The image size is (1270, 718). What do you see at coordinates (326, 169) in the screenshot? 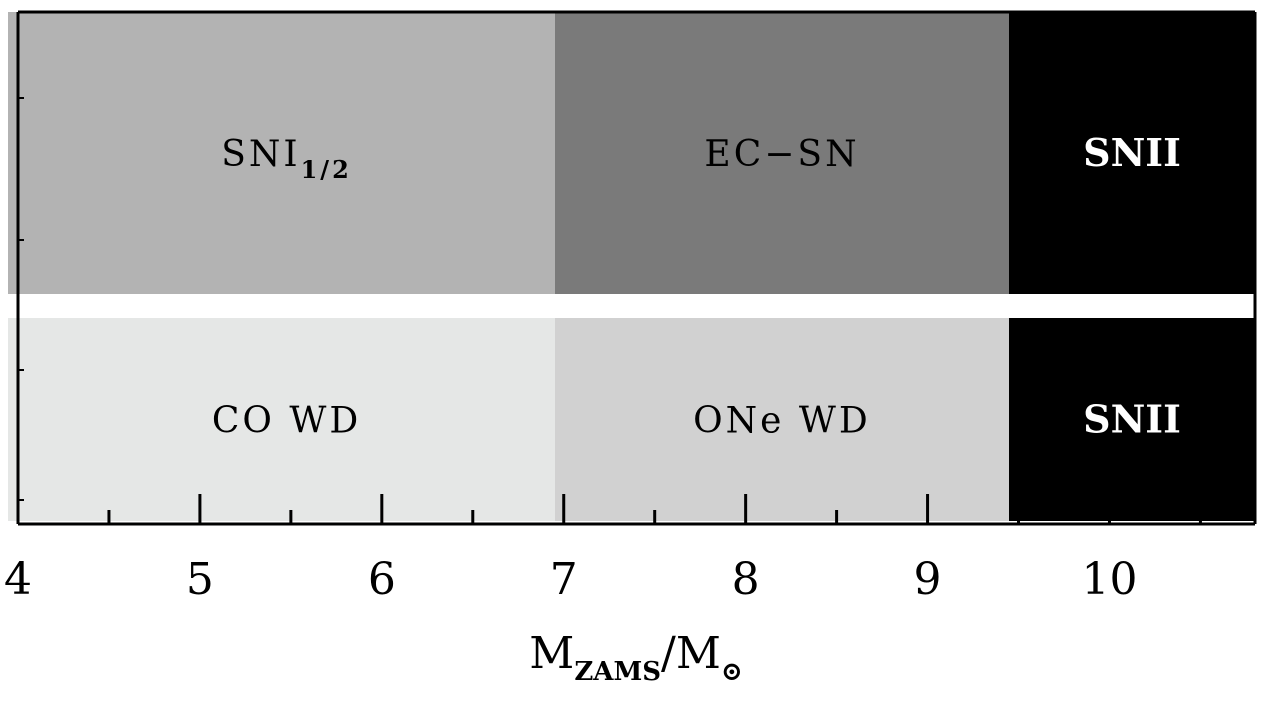
I see `band-label-sub: 1/2` at bounding box center [326, 169].